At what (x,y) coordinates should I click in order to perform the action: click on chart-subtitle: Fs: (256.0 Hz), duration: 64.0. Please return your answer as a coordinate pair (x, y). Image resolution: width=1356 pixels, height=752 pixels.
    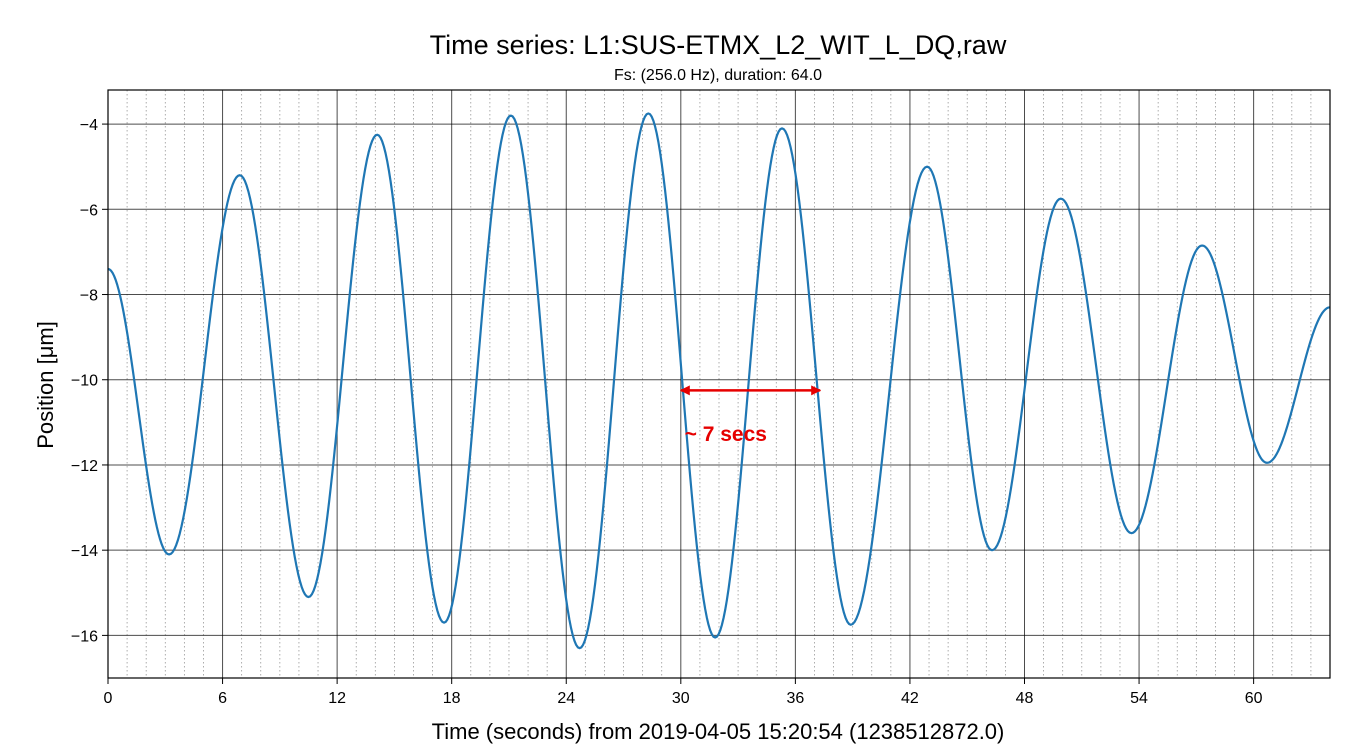
    Looking at the image, I should click on (718, 75).